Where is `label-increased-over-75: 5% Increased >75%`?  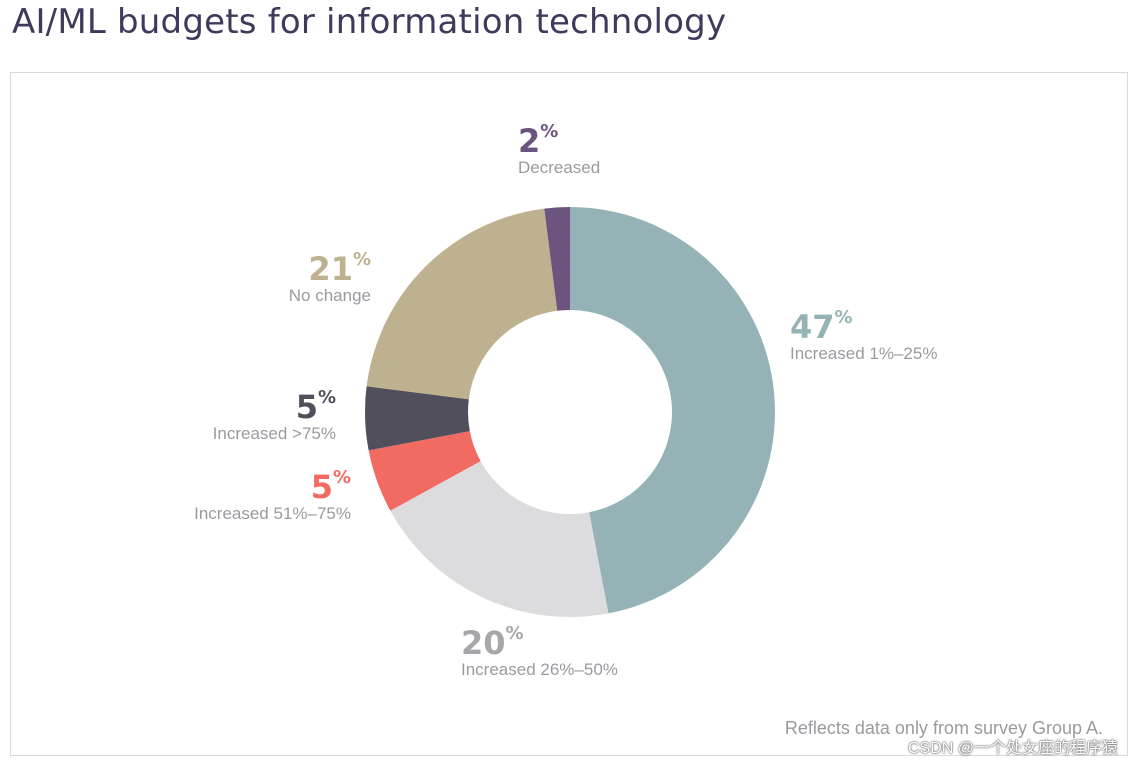
label-increased-over-75: 5% Increased >75% is located at coordinates (274, 415).